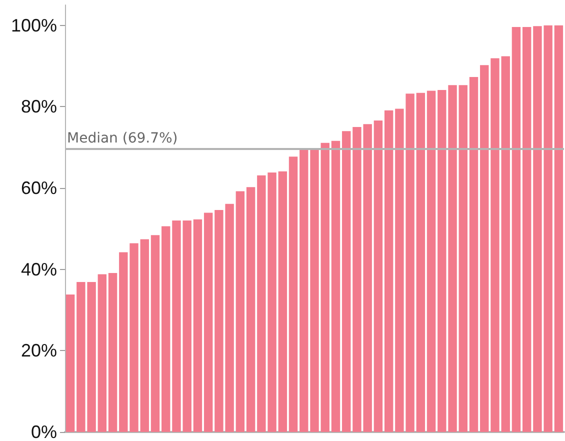 This screenshot has width=565, height=441. I want to click on y-tick-label: 20%, so click(38, 350).